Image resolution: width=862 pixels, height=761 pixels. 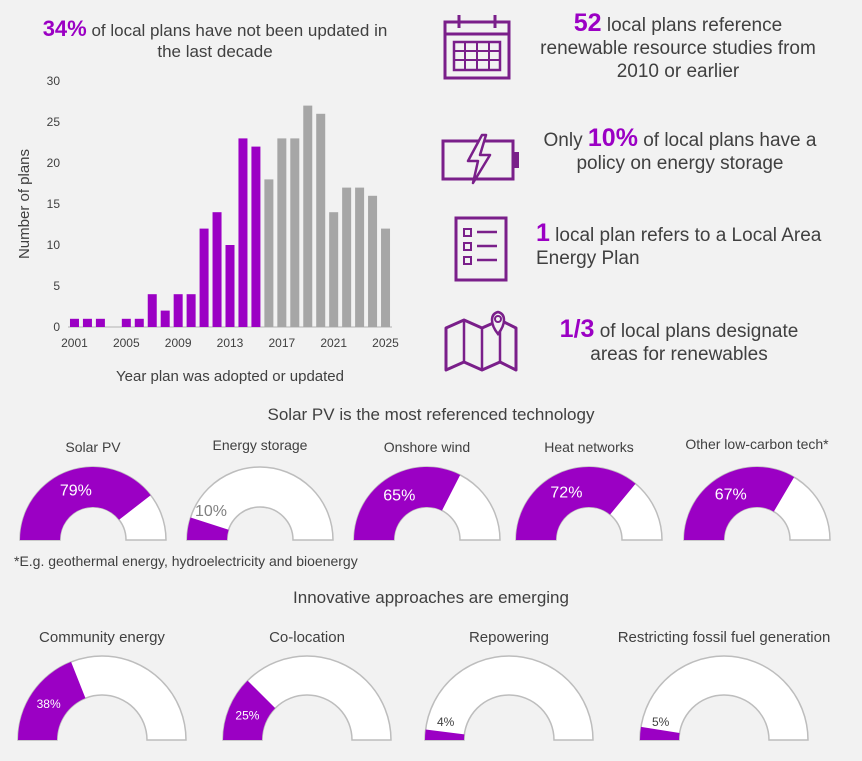 I want to click on bar-2002, so click(x=87, y=322).